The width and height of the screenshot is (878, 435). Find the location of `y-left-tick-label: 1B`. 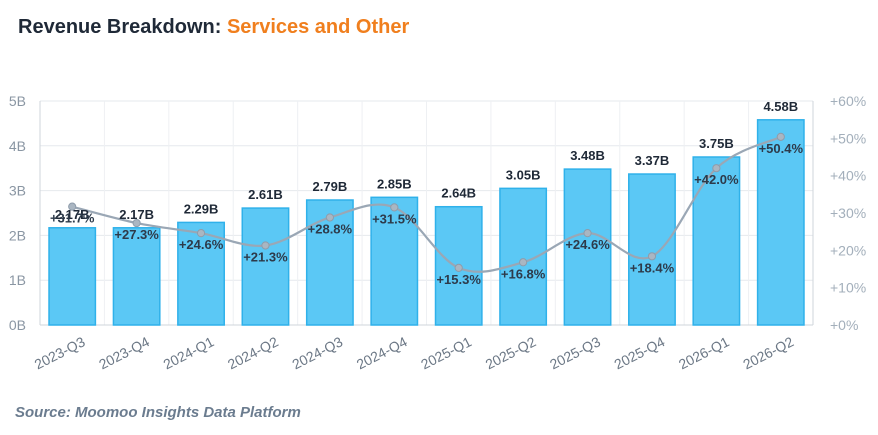

y-left-tick-label: 1B is located at coordinates (17, 280).